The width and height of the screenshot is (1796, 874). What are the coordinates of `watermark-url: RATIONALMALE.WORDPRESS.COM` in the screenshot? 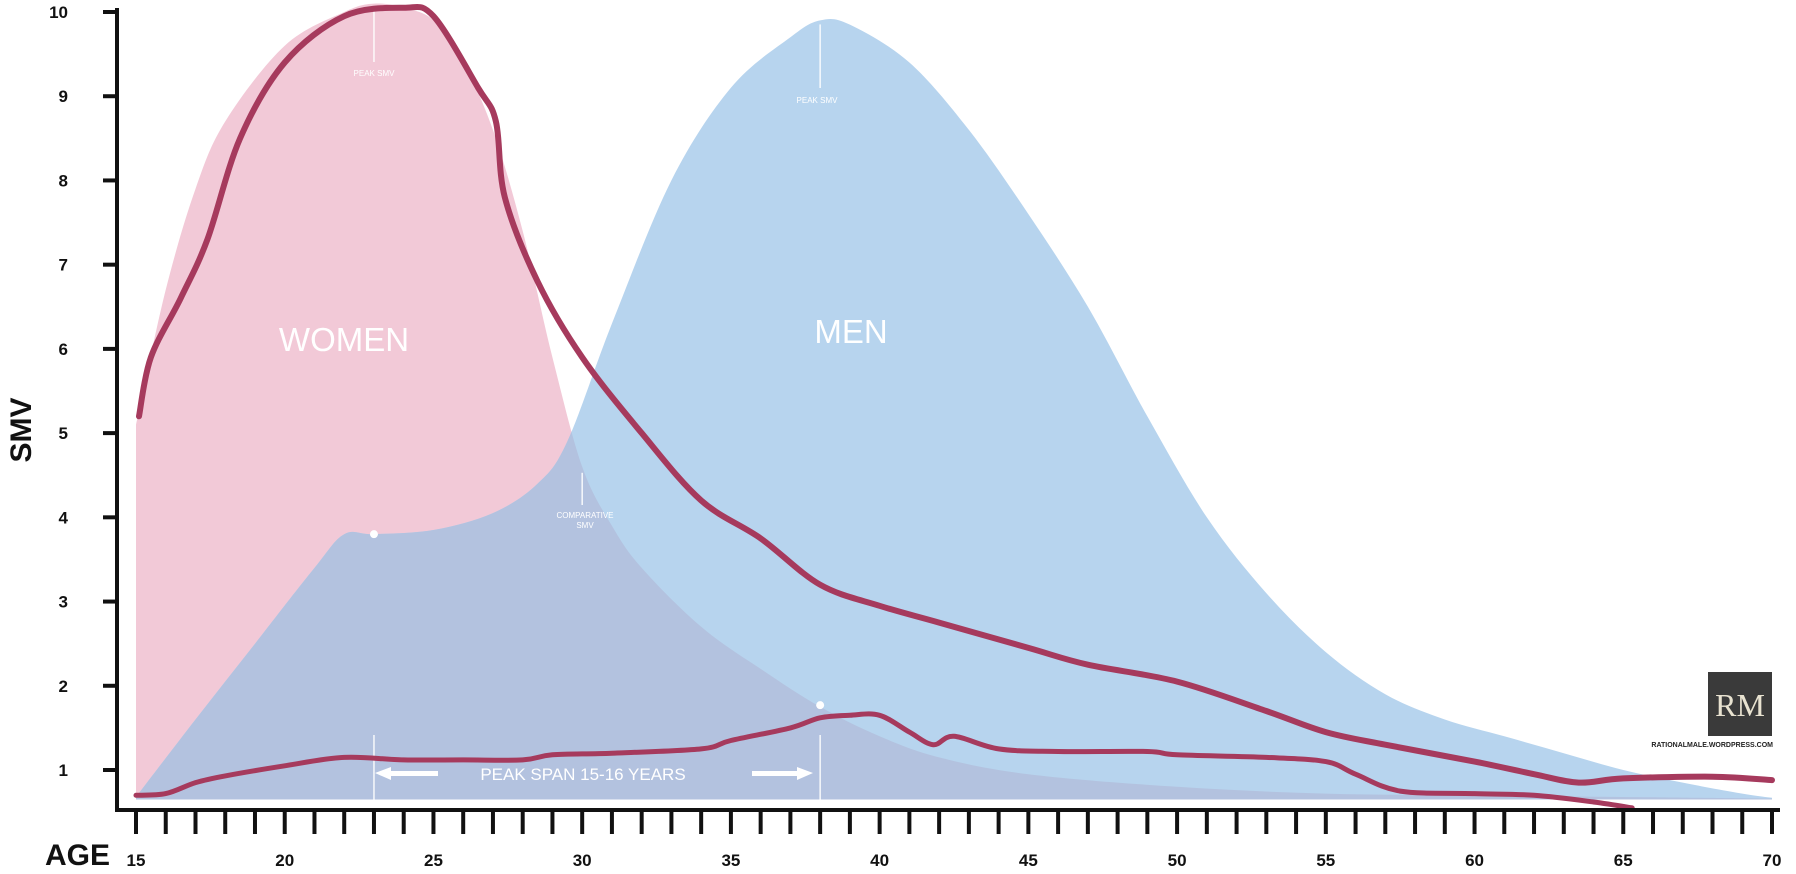 It's located at (1712, 745).